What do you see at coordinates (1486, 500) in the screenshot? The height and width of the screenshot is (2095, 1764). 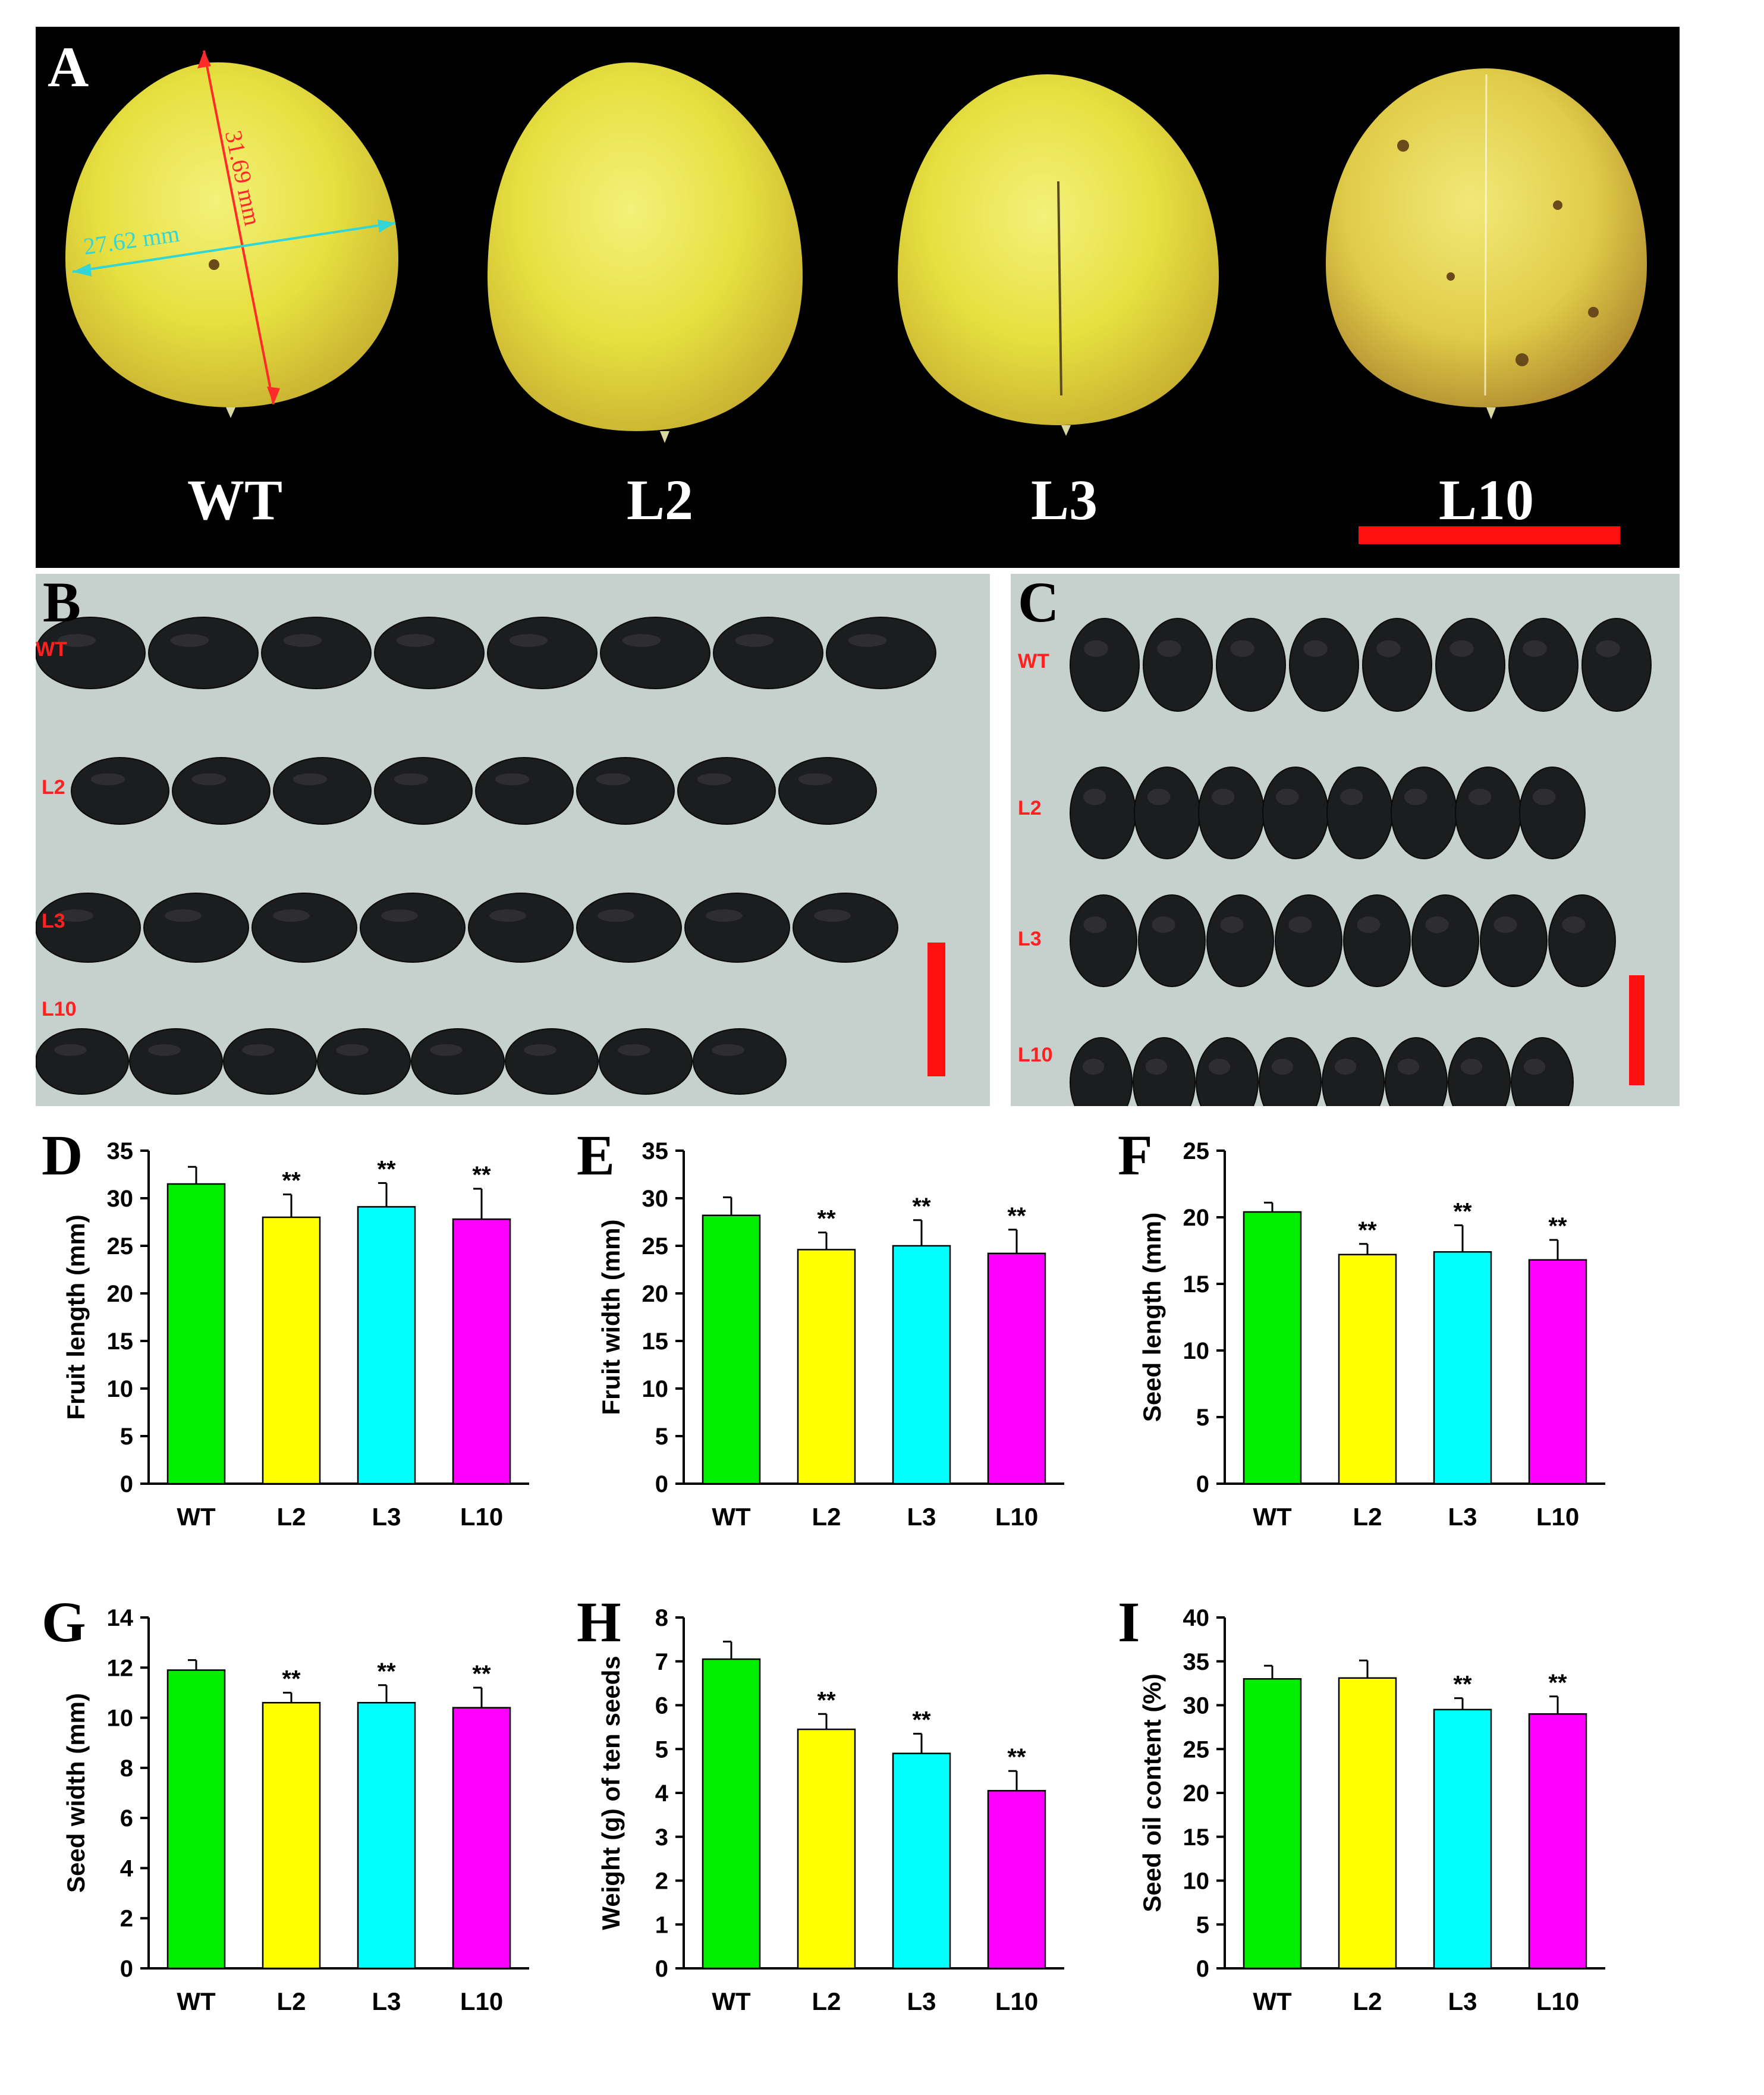 I see `fruit-label-l10: L10` at bounding box center [1486, 500].